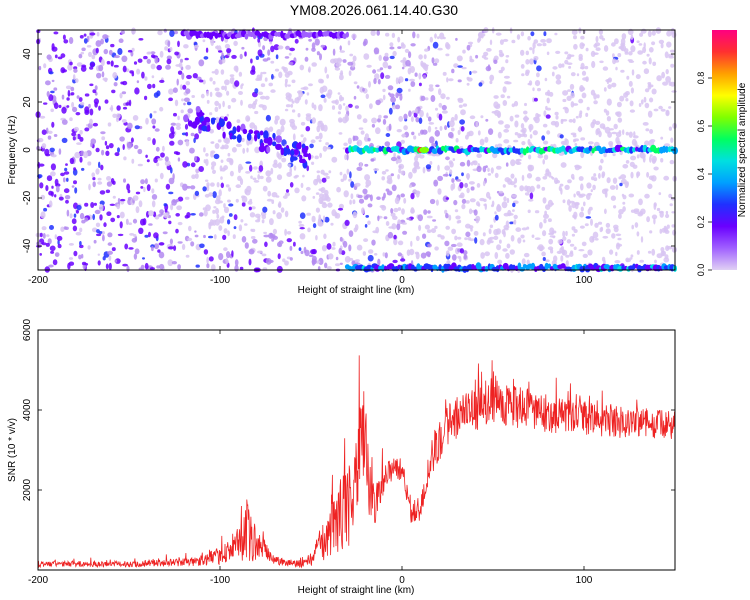 The image size is (750, 600). Describe the element at coordinates (12, 450) in the screenshot. I see `snr-y-label: SNR (10 * v/v)` at that location.